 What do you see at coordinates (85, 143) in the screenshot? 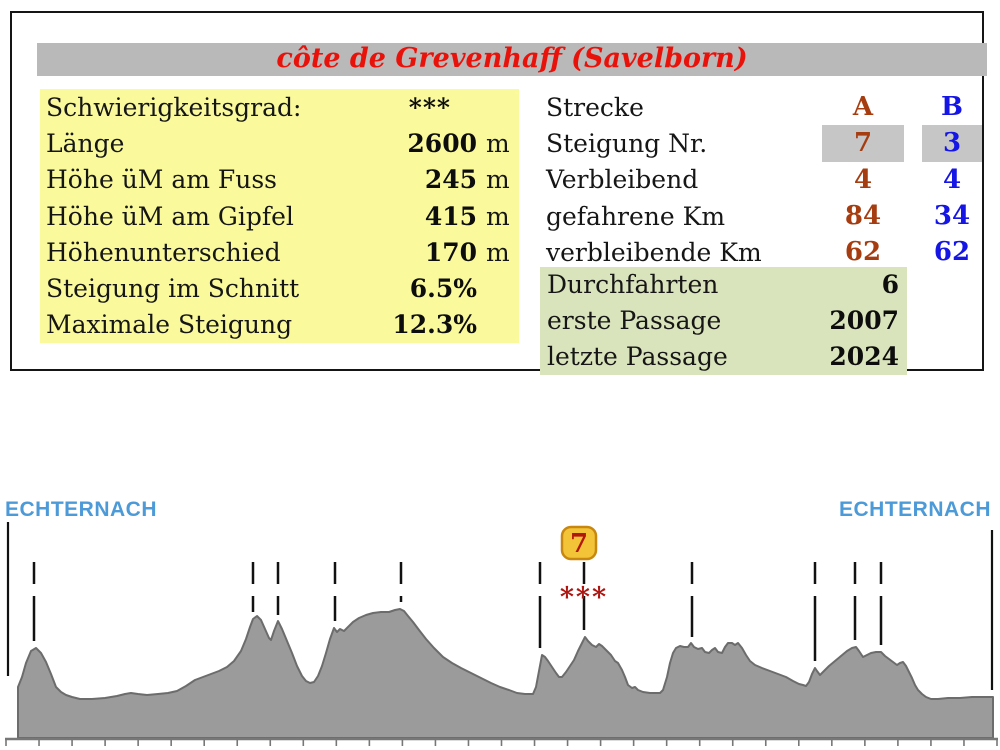
I see `stat-label: Länge` at bounding box center [85, 143].